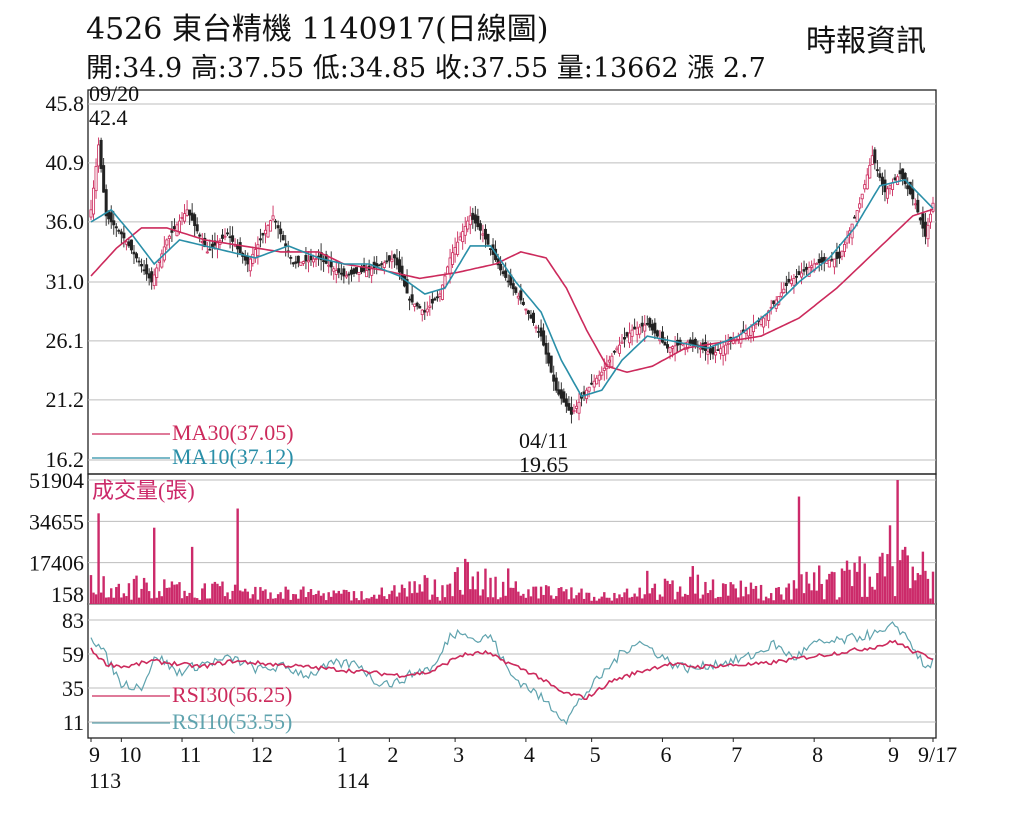 Image resolution: width=1024 pixels, height=819 pixels. What do you see at coordinates (543, 440) in the screenshot?
I see `low-date-label: 04/11` at bounding box center [543, 440].